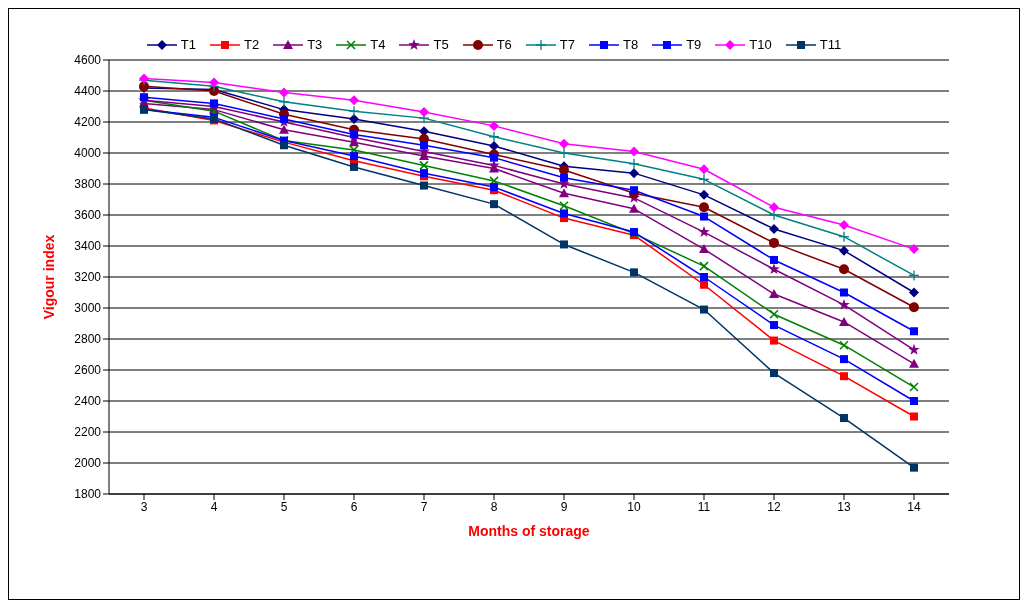 Image resolution: width=1033 pixels, height=613 pixels. I want to click on y-tick-label: 3200, so click(88, 277).